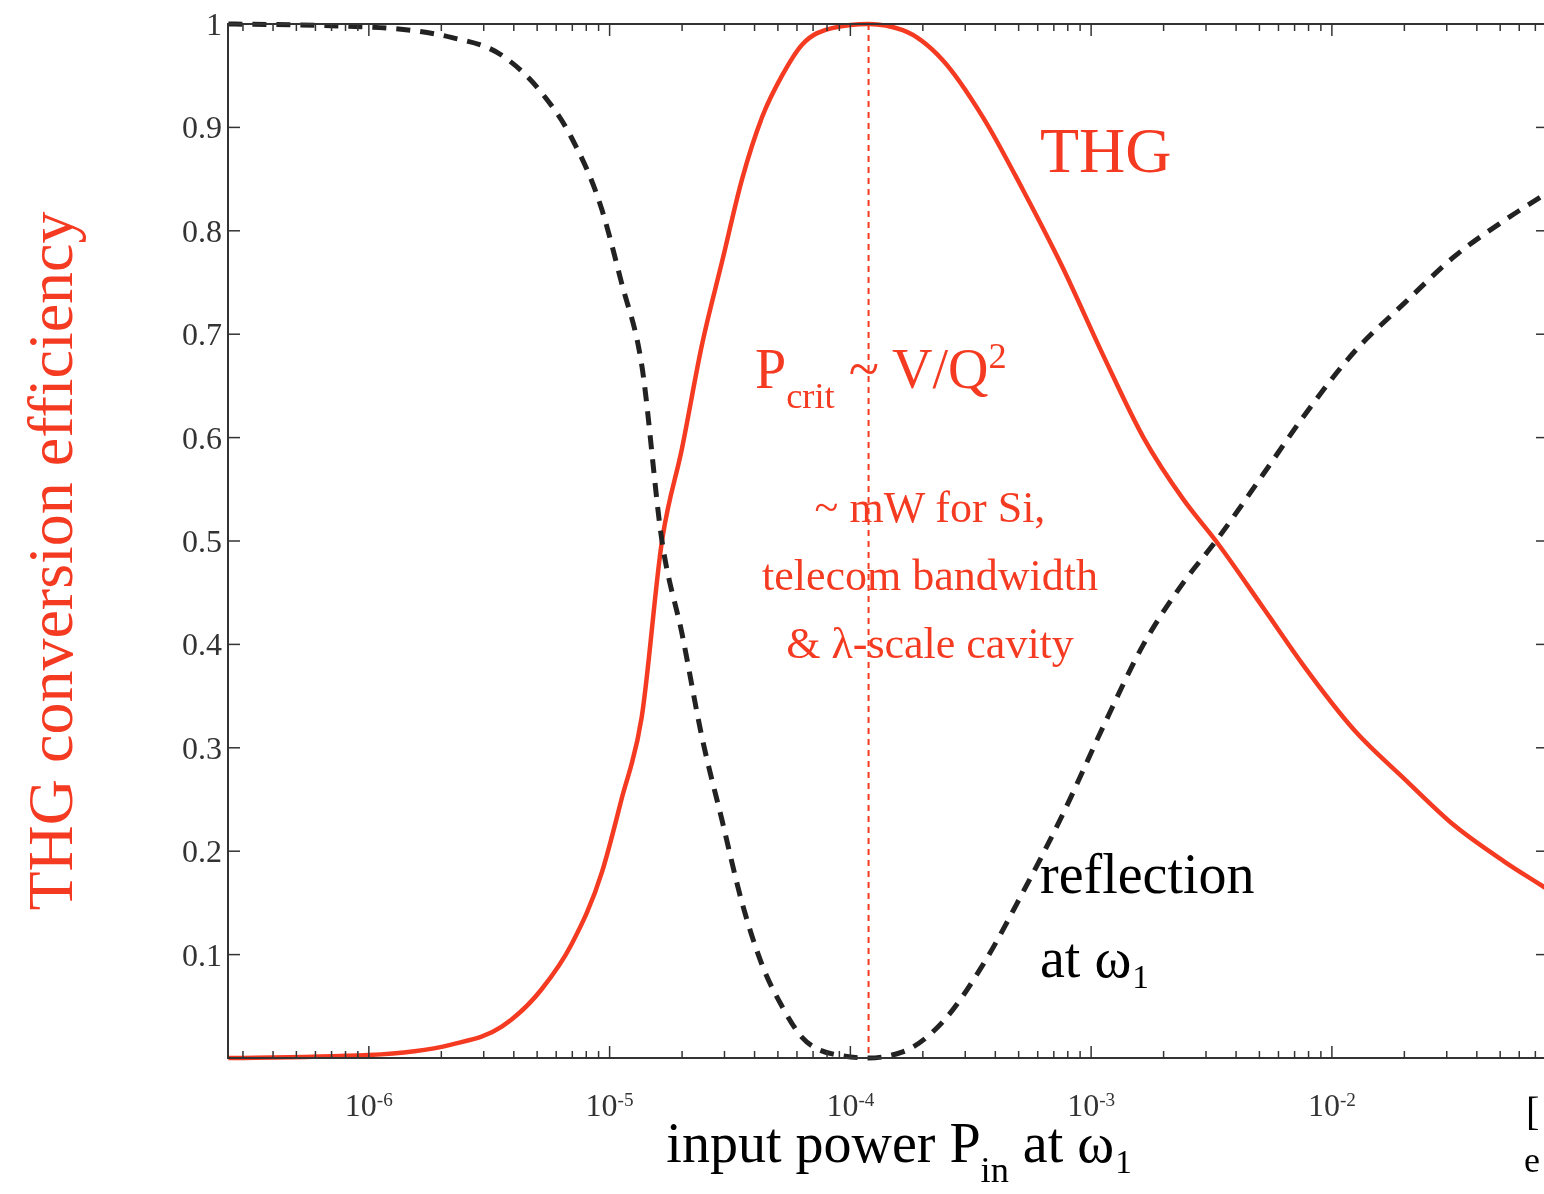  Describe the element at coordinates (930, 576) in the screenshot. I see `annotation: ~ mW for Si, telecom bandwidth & λ-scale cavity` at that location.